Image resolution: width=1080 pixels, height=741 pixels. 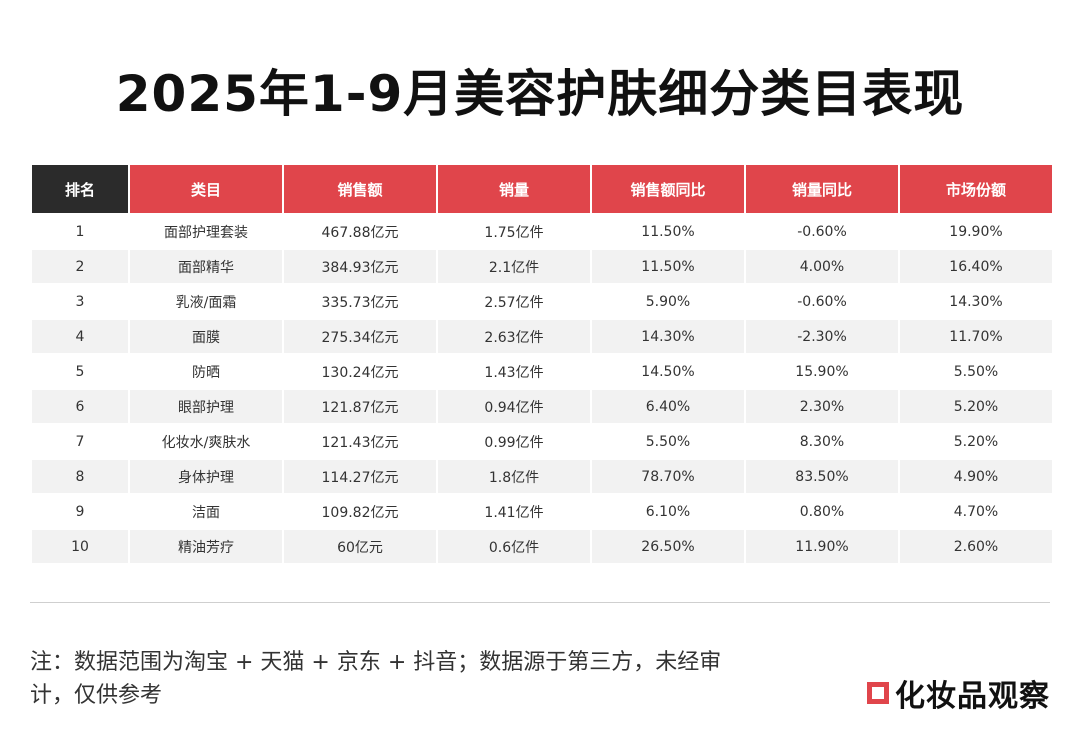 What do you see at coordinates (668, 510) in the screenshot?
I see `cell-sales-yoy: 6.10%` at bounding box center [668, 510].